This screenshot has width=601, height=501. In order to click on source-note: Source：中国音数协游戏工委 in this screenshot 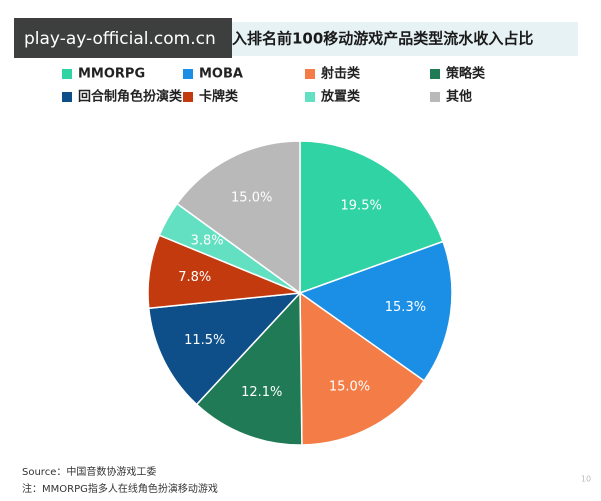, I will do `click(89, 471)`.